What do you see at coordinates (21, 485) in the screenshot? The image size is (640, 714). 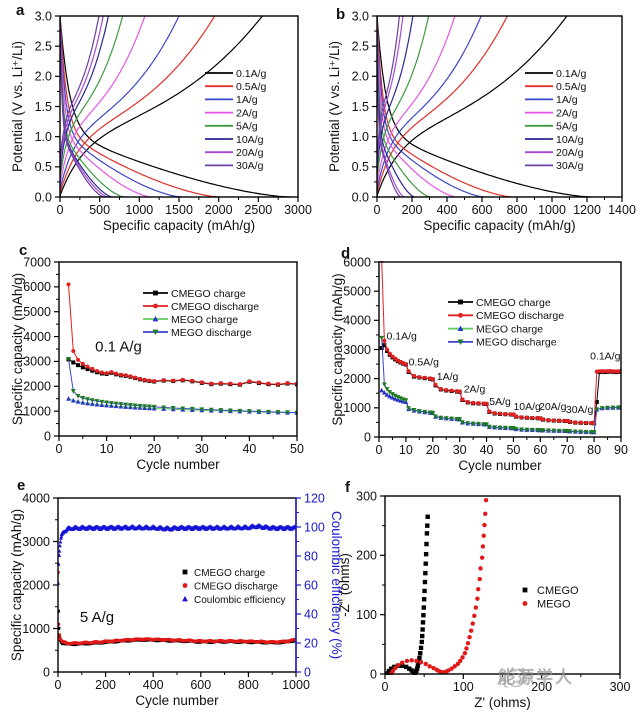 I see `panel-letter-e: e` at bounding box center [21, 485].